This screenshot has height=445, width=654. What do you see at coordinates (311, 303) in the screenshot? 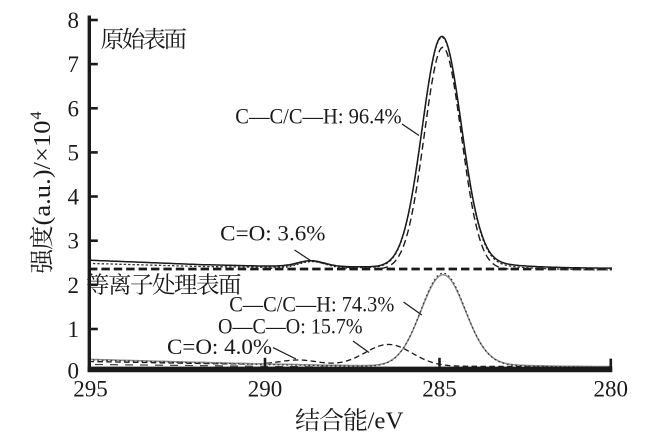
I see `svg-text: C—C/C—H: 74.3%` at bounding box center [311, 303].